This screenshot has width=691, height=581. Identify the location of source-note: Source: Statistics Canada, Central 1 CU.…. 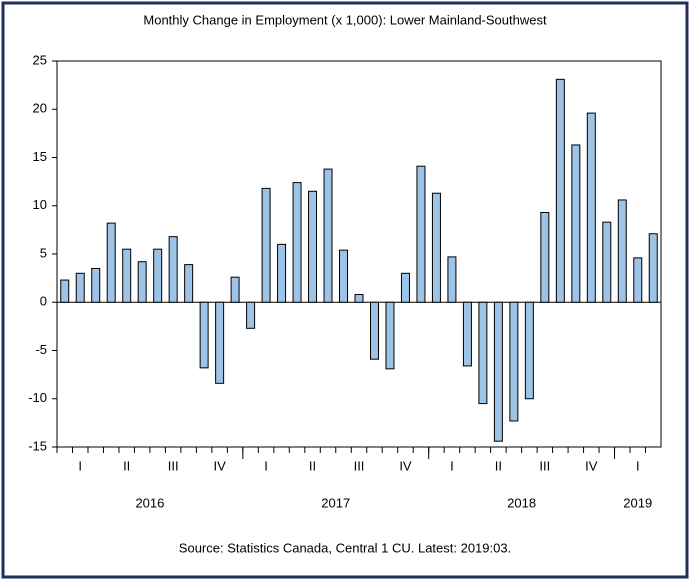
(345, 547).